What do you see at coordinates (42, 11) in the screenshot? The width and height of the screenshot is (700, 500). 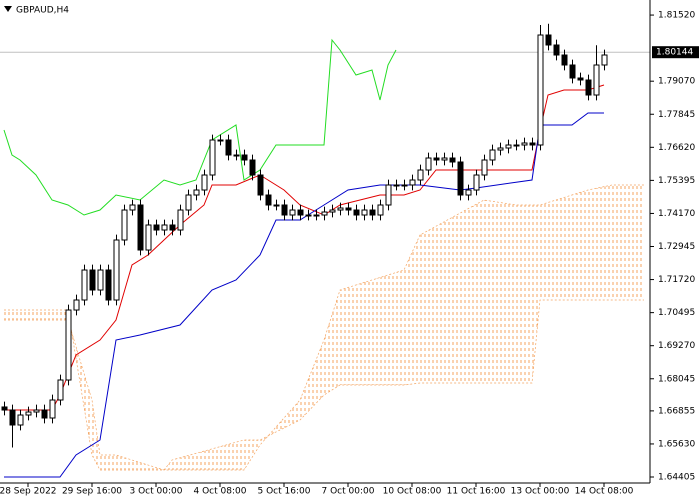 I see `chart-title: GBPAUD,H4` at bounding box center [42, 11].